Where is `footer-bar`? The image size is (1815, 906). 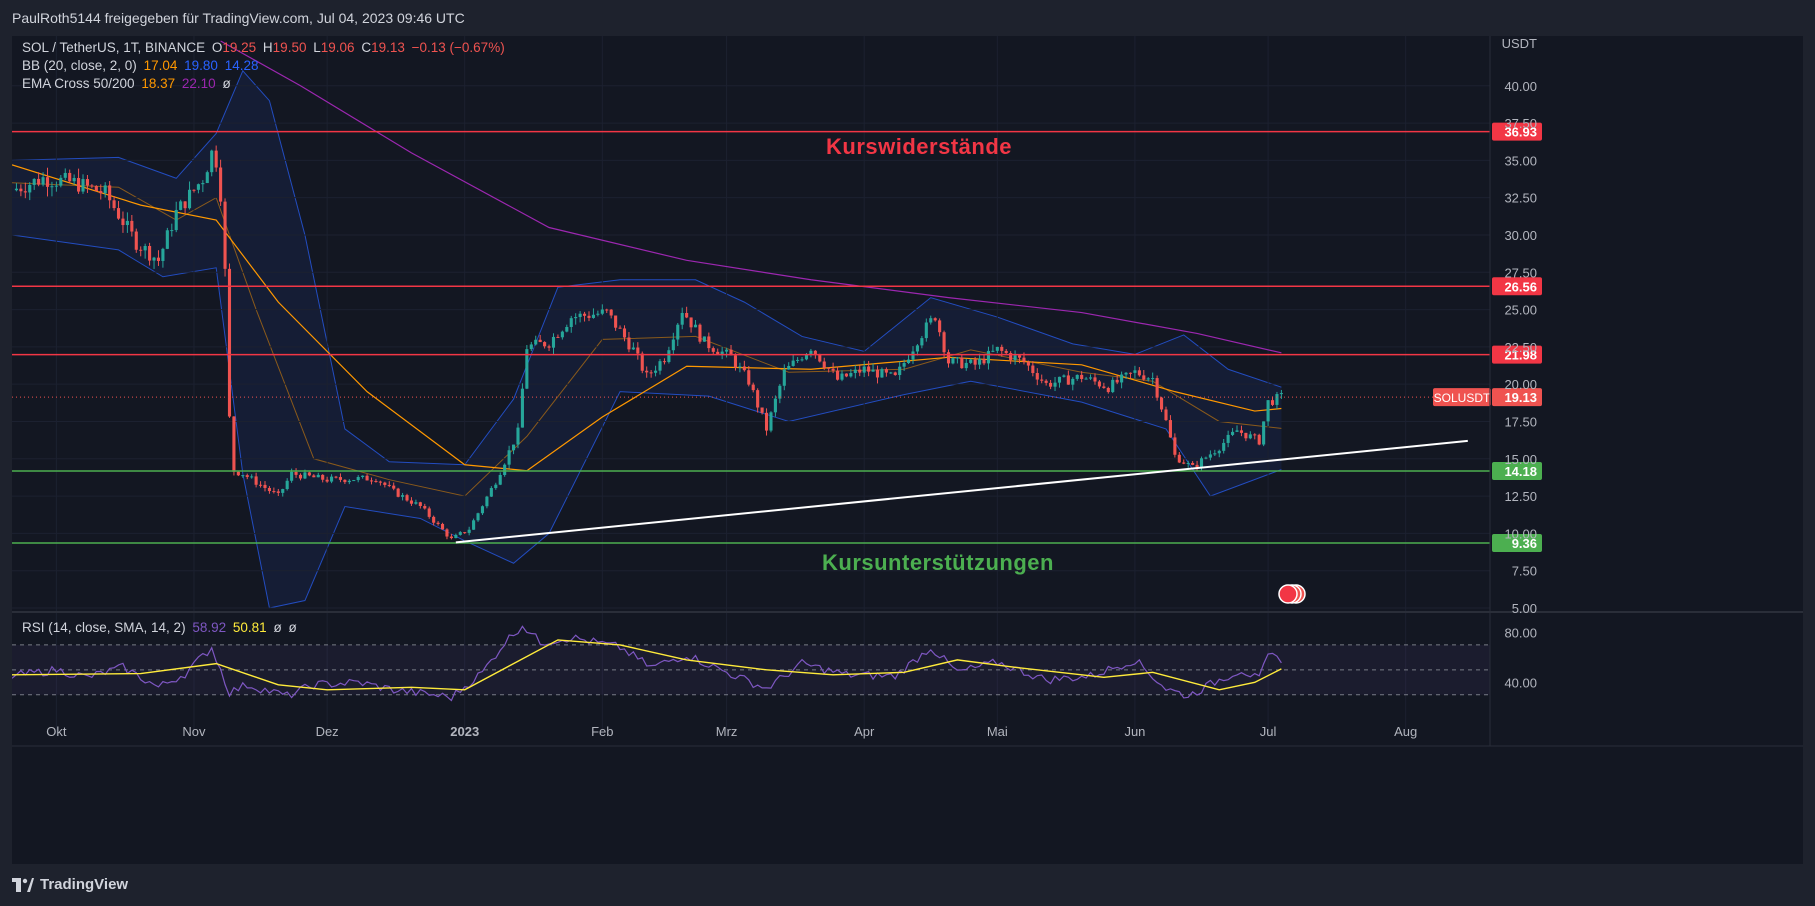 footer-bar is located at coordinates (907, 885).